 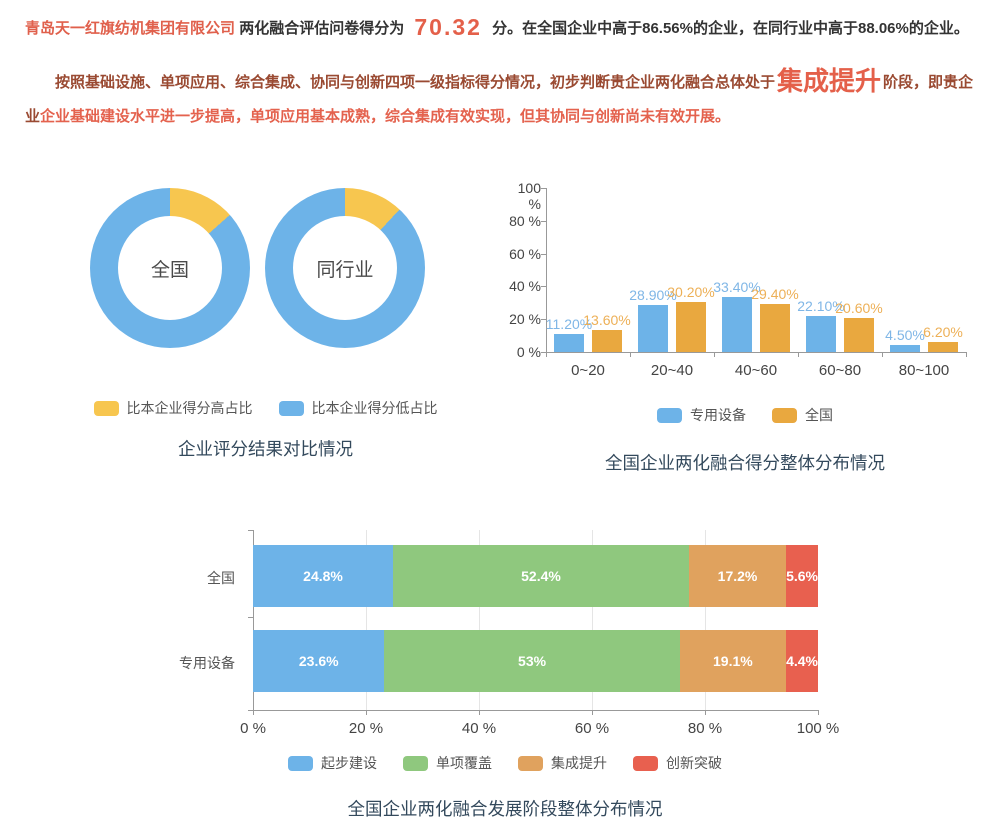 I want to click on legend-label: 比本企业得分高占比, so click(x=189, y=408).